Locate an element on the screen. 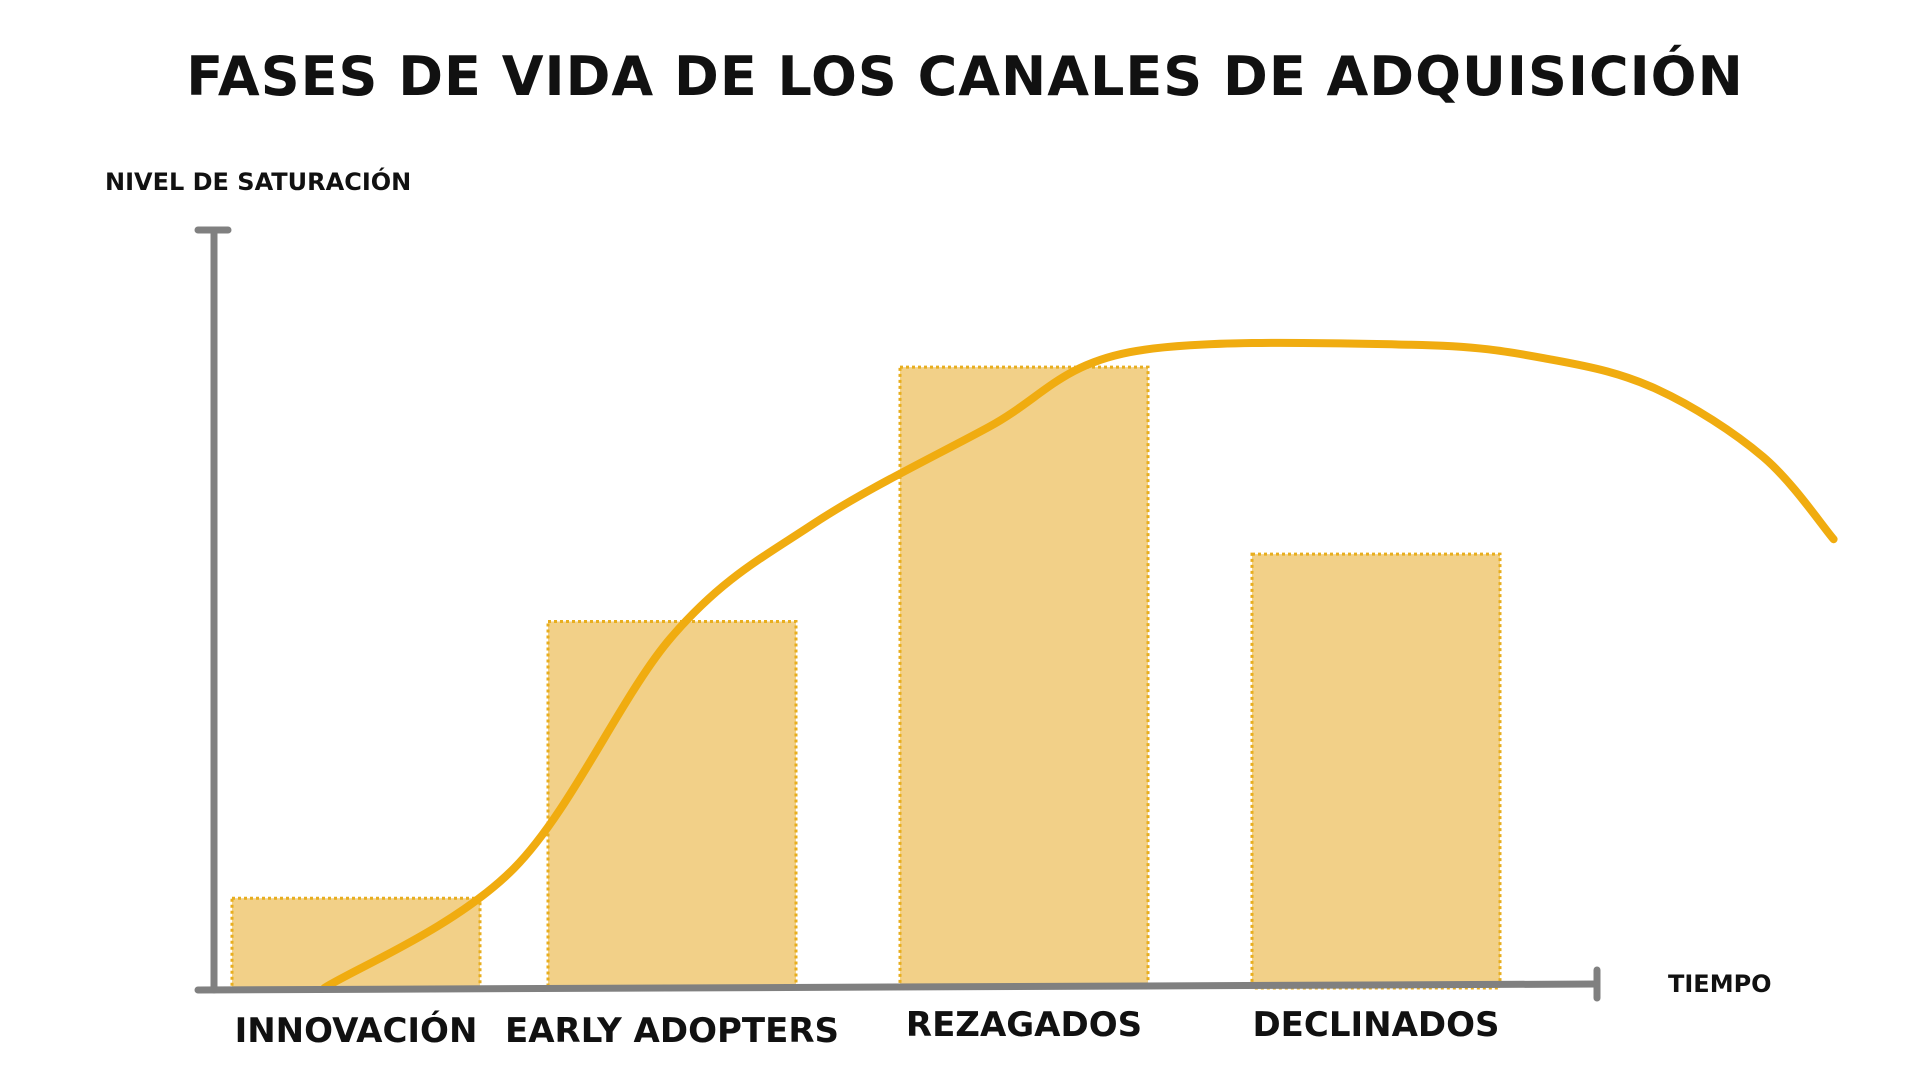 The image size is (1920, 1080). category-label-early-adopters: EARLY ADOPTERS is located at coordinates (672, 1031).